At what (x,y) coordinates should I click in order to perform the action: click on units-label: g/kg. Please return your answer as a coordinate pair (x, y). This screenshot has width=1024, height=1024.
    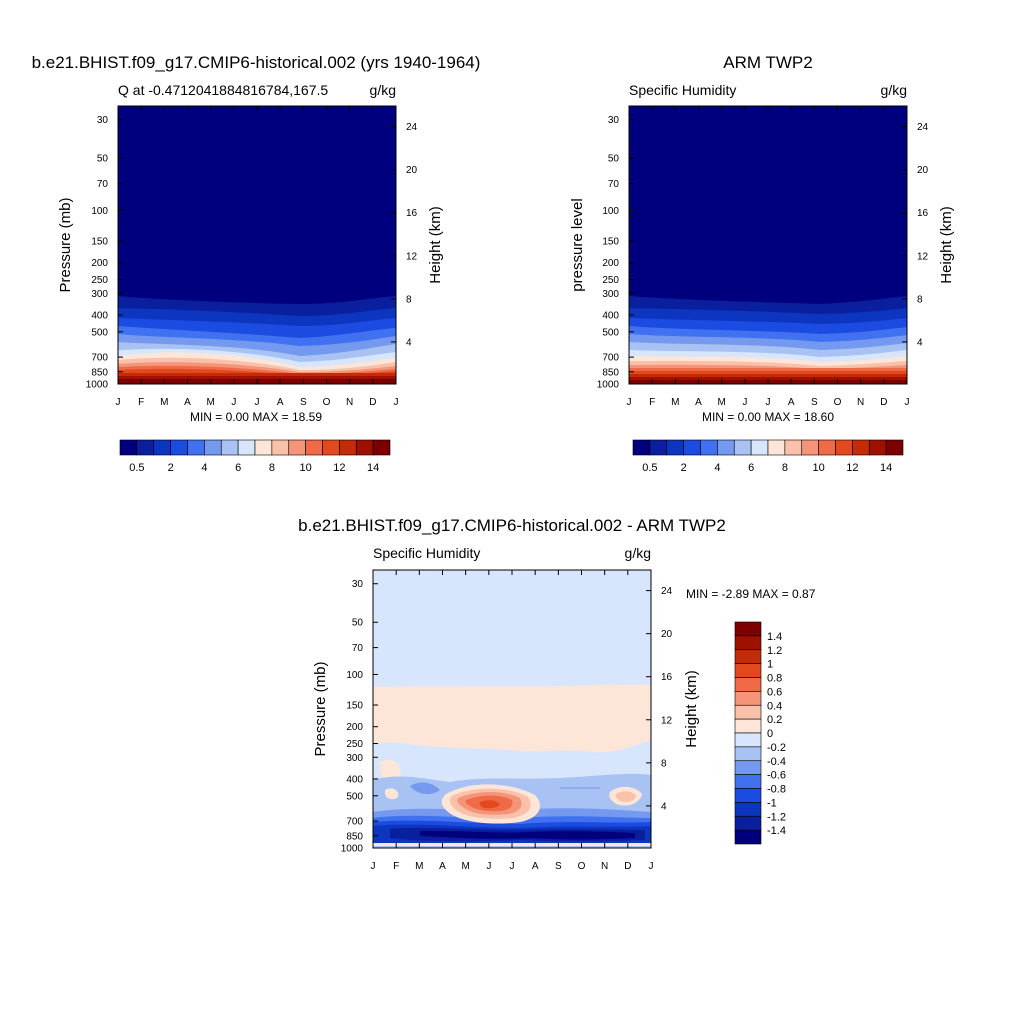
    Looking at the image, I should click on (894, 90).